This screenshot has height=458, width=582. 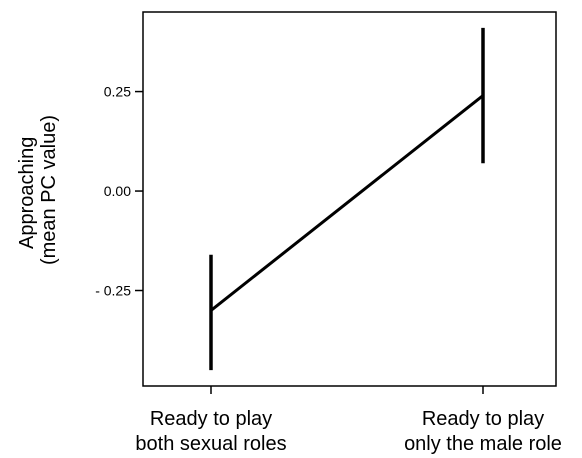 I want to click on y-tick-label: 0.00, so click(x=117, y=191).